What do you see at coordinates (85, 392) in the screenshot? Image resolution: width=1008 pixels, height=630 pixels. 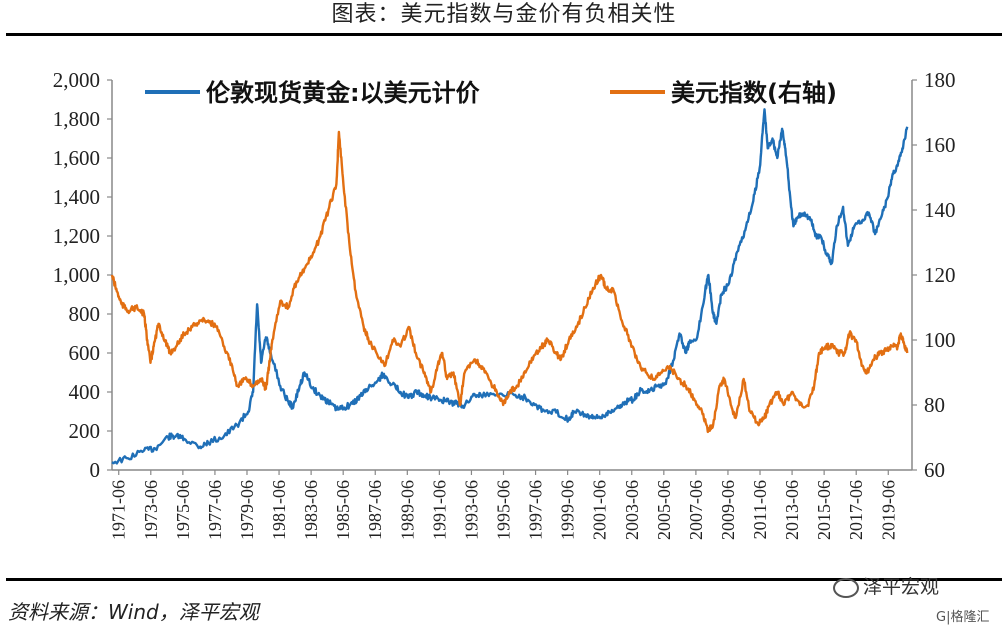 I see `y-left-tick-label: 400` at bounding box center [85, 392].